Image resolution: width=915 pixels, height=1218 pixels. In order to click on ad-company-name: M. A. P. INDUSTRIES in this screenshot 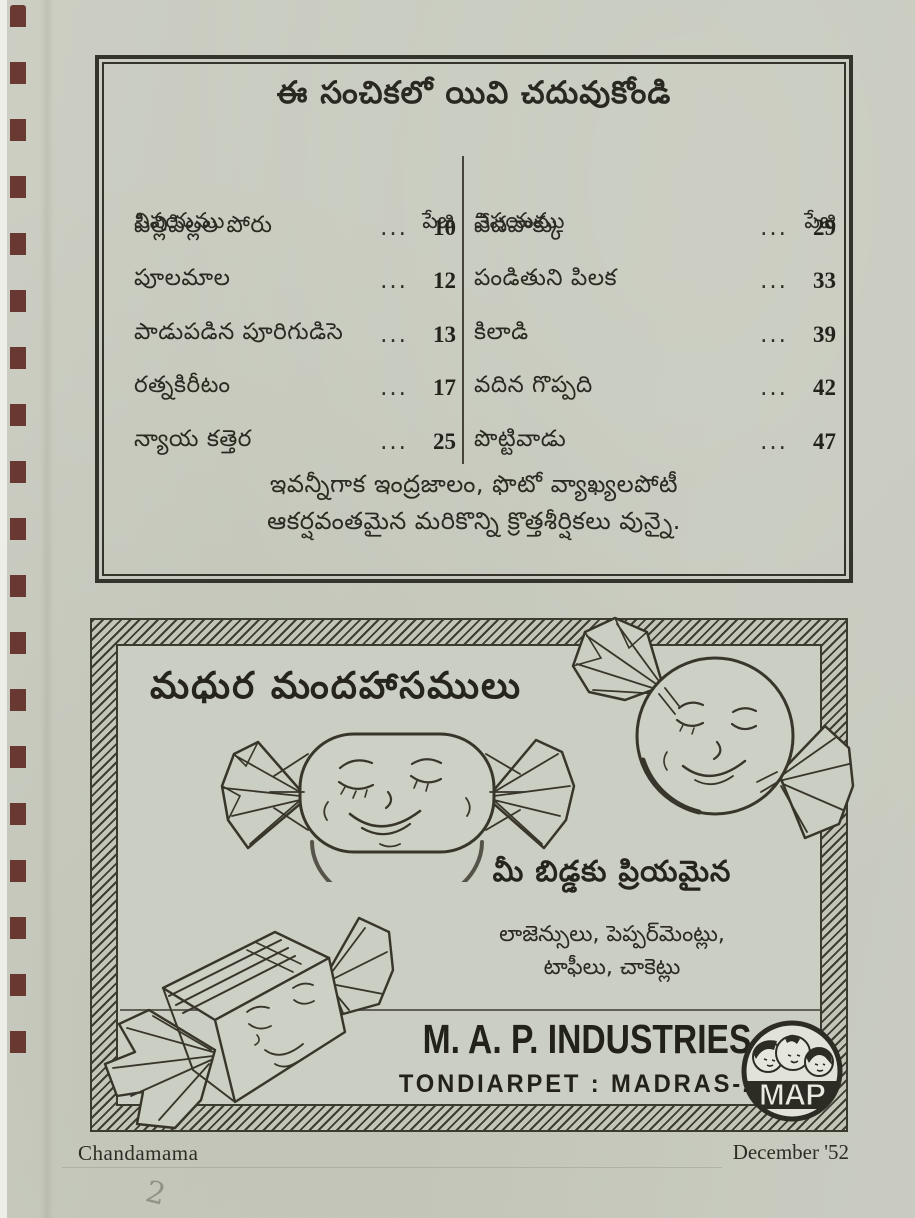, I will do `click(587, 1039)`.